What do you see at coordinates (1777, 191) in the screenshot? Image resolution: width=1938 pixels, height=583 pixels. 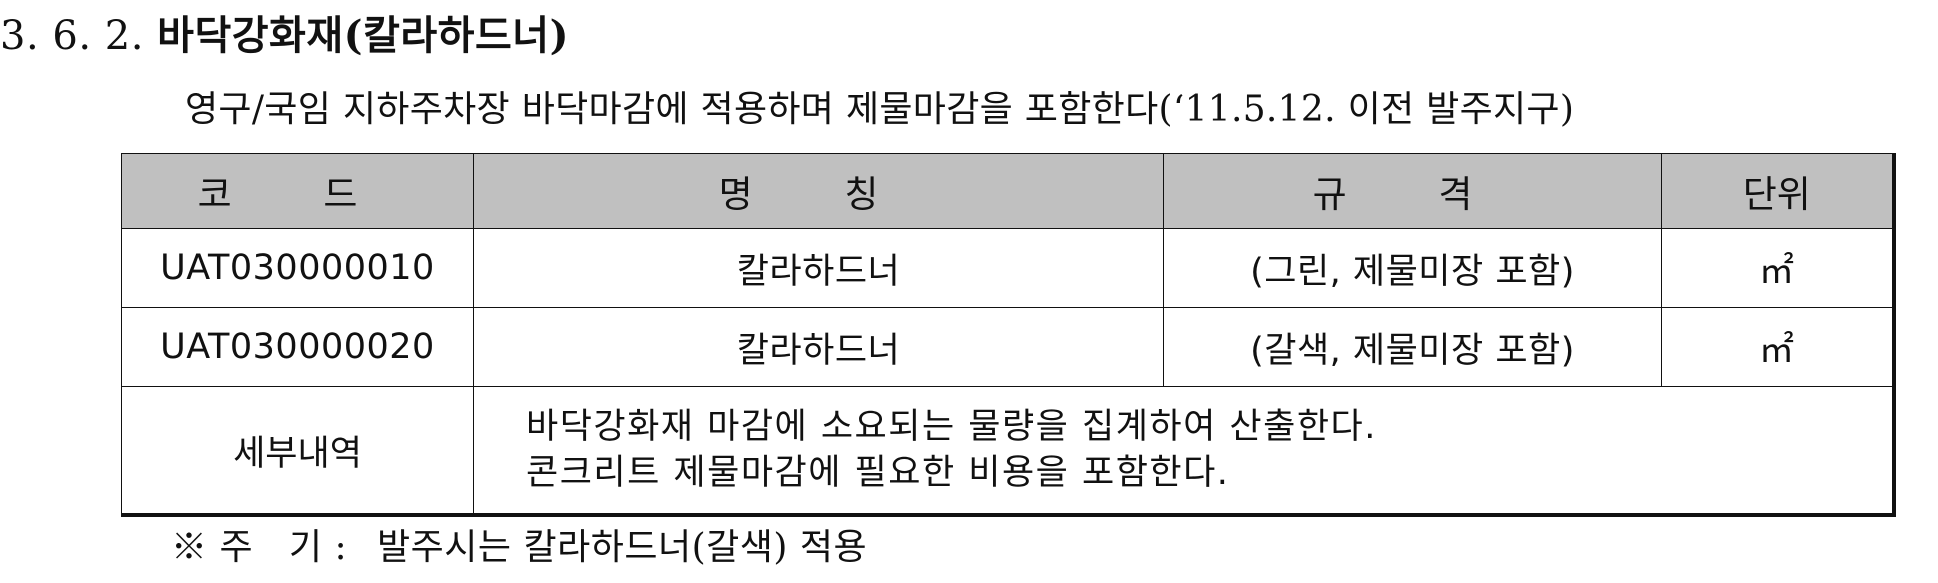 I see `header-unit: 단위` at bounding box center [1777, 191].